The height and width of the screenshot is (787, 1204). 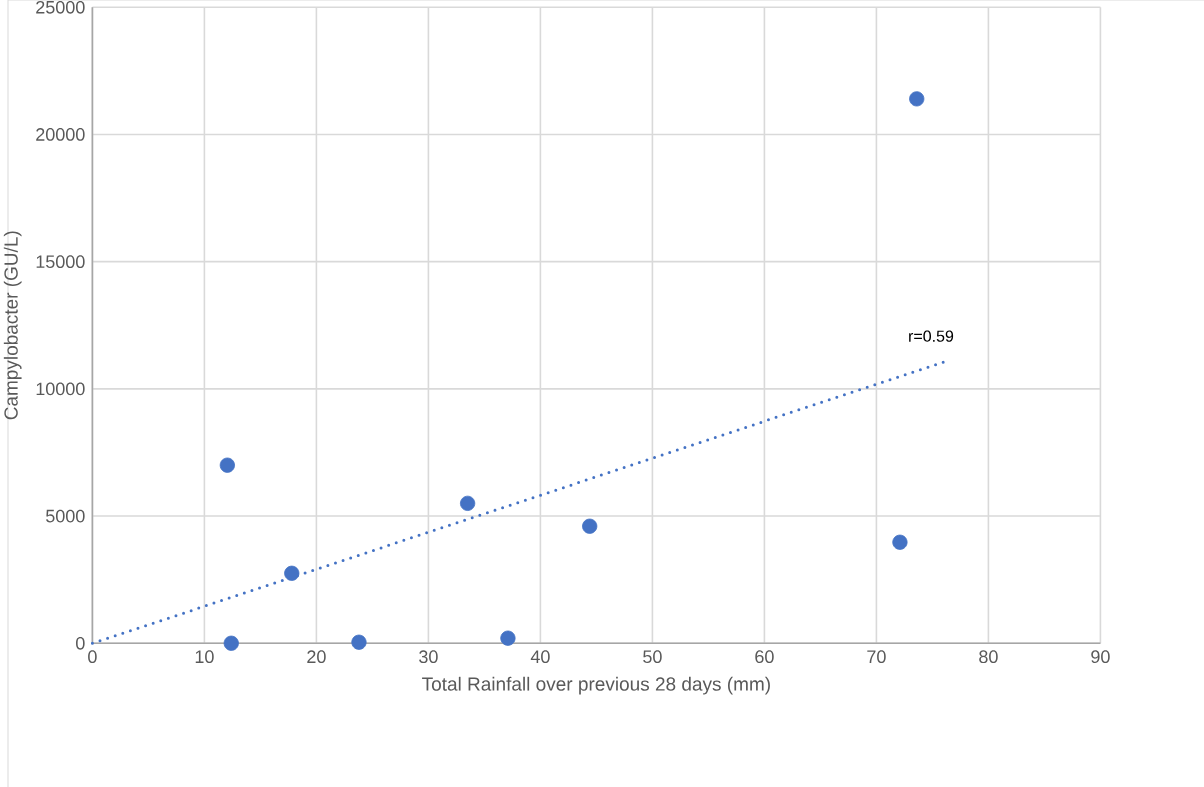 What do you see at coordinates (876, 657) in the screenshot?
I see `x-tick-label: 70` at bounding box center [876, 657].